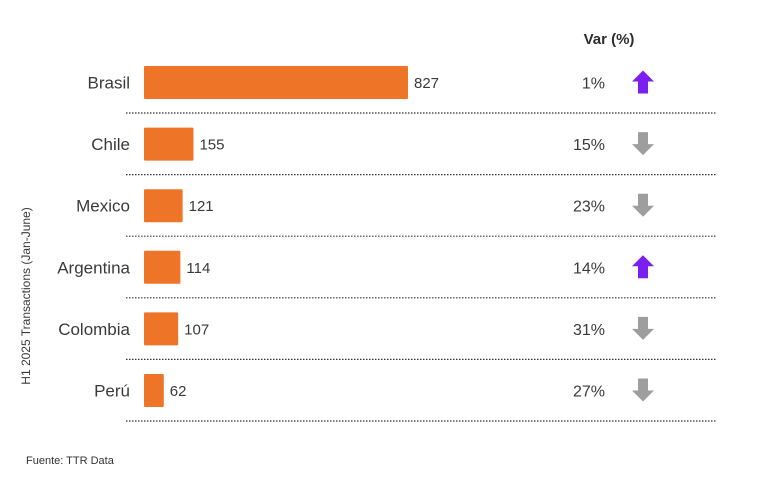  Describe the element at coordinates (593, 84) in the screenshot. I see `variation-label: 1%` at that location.